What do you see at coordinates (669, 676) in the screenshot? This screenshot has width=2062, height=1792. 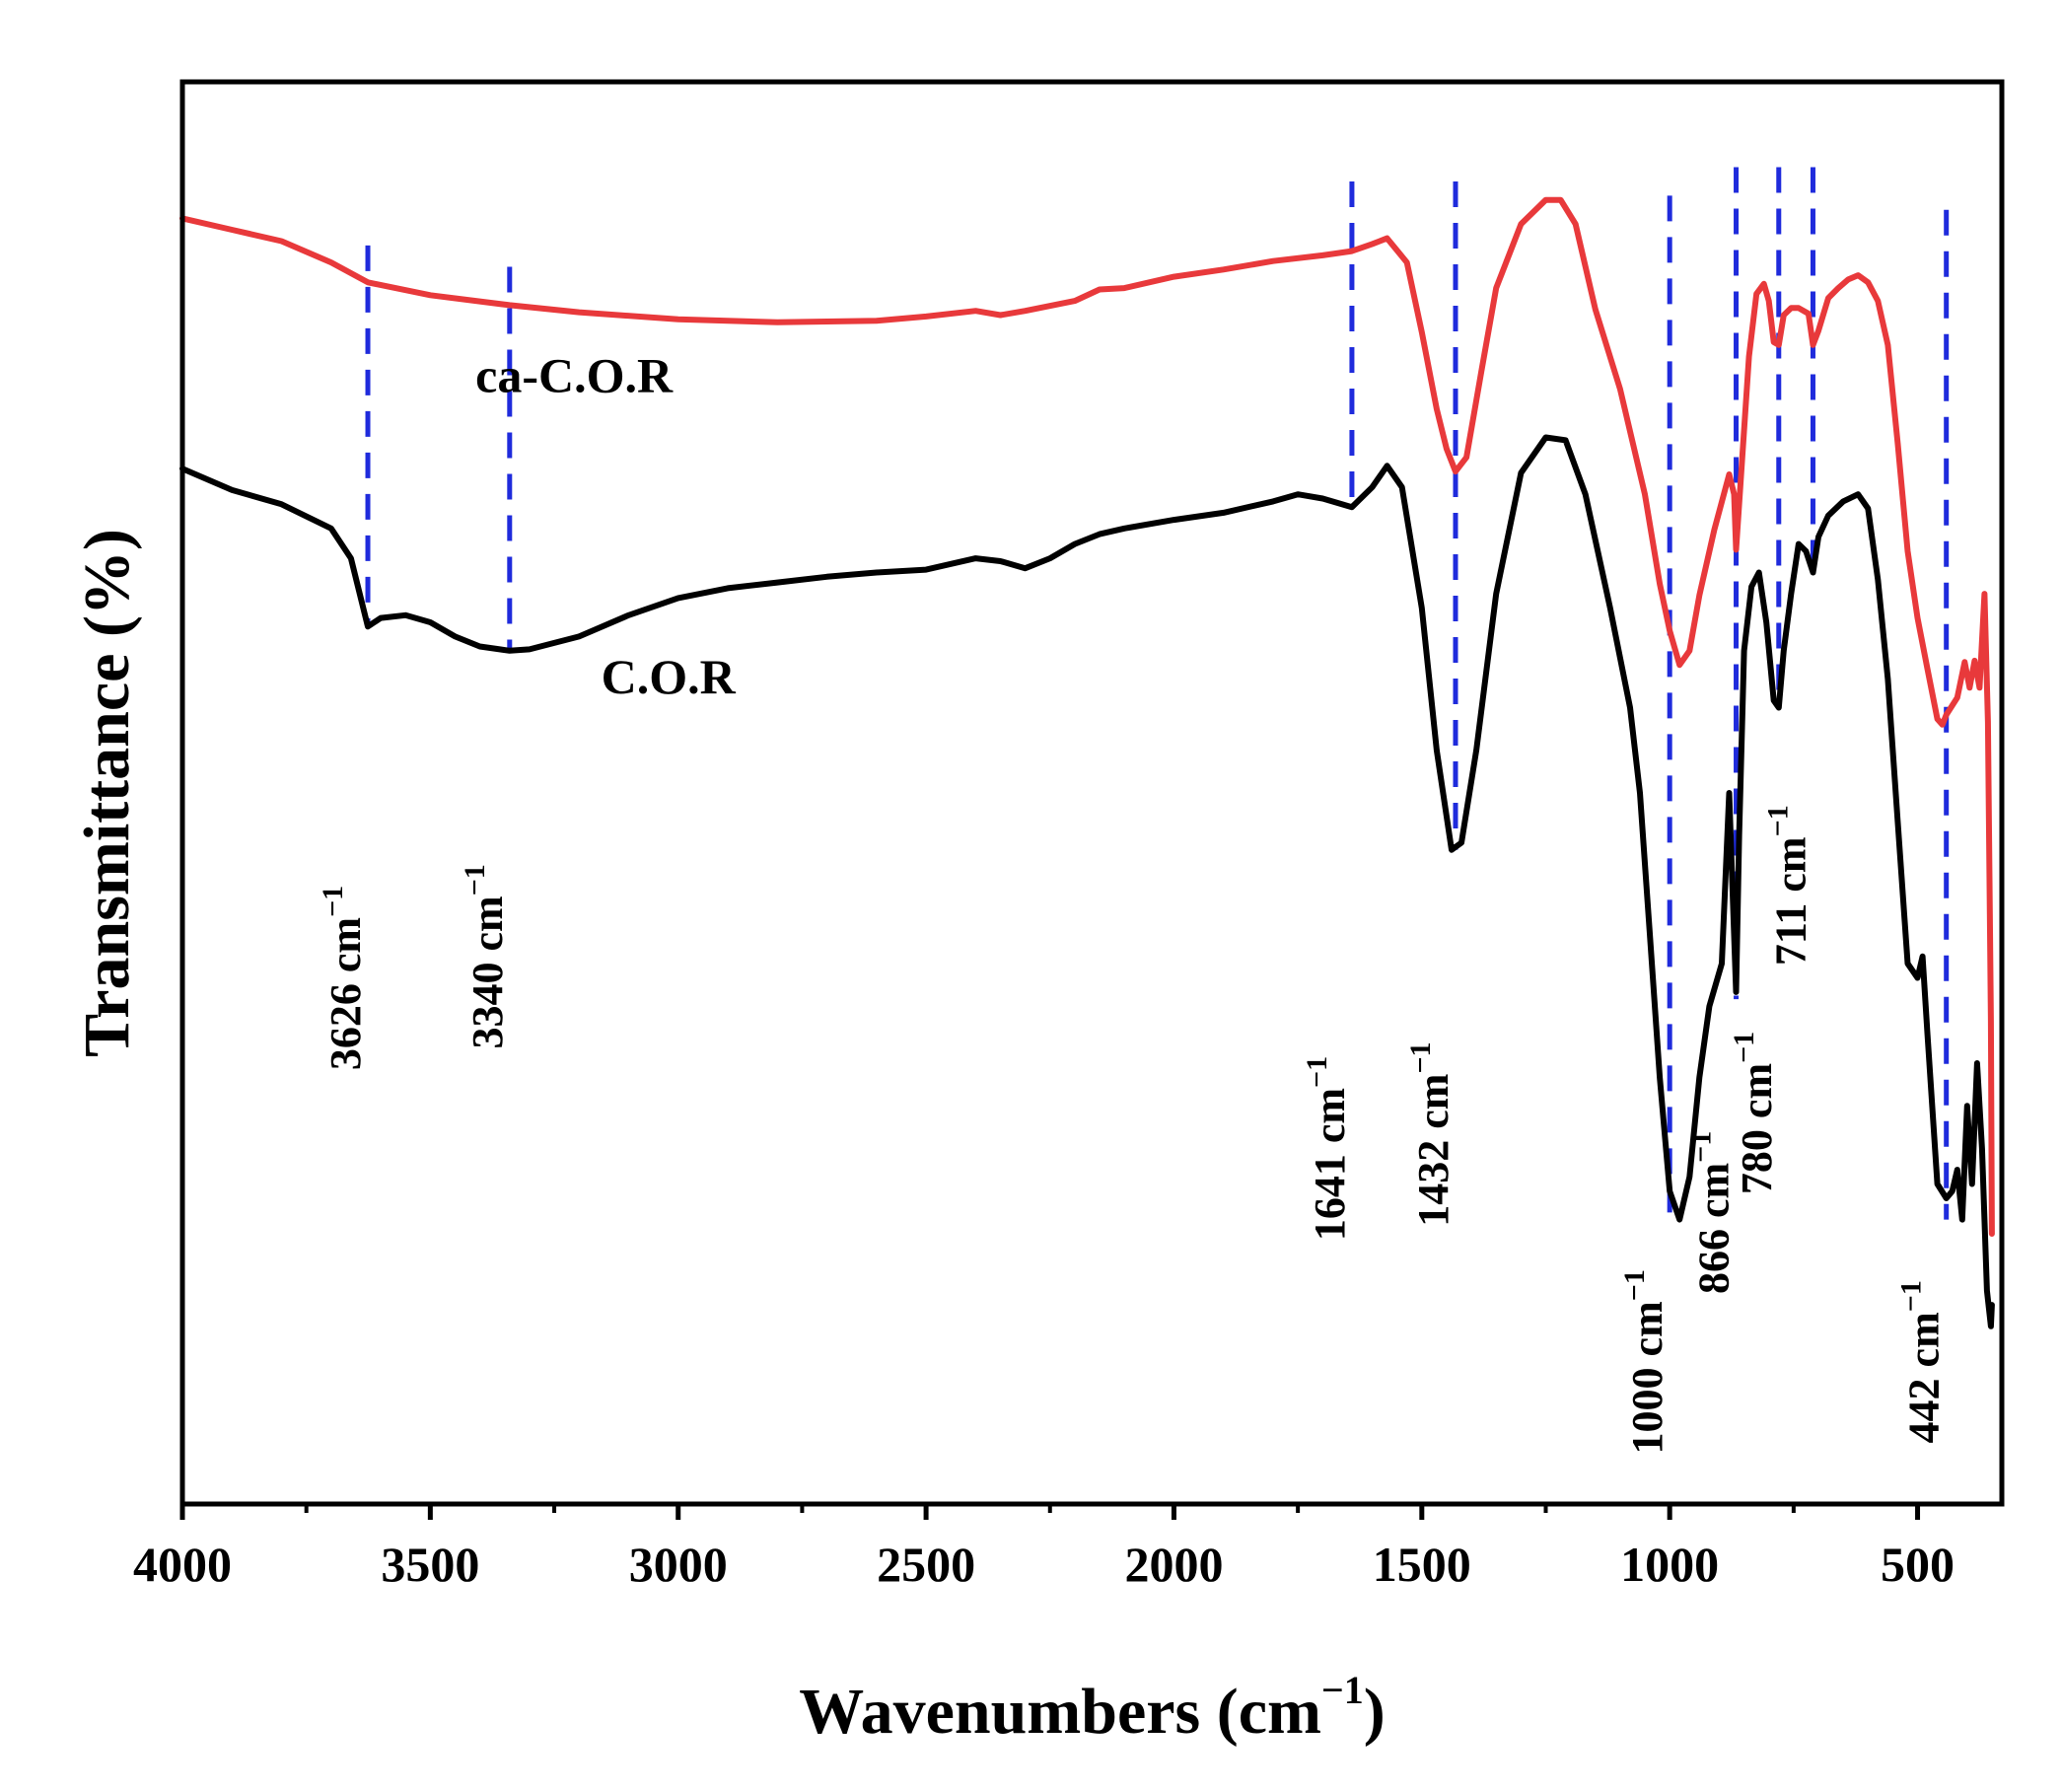 I see `series-label-cor: C.O.R` at bounding box center [669, 676].